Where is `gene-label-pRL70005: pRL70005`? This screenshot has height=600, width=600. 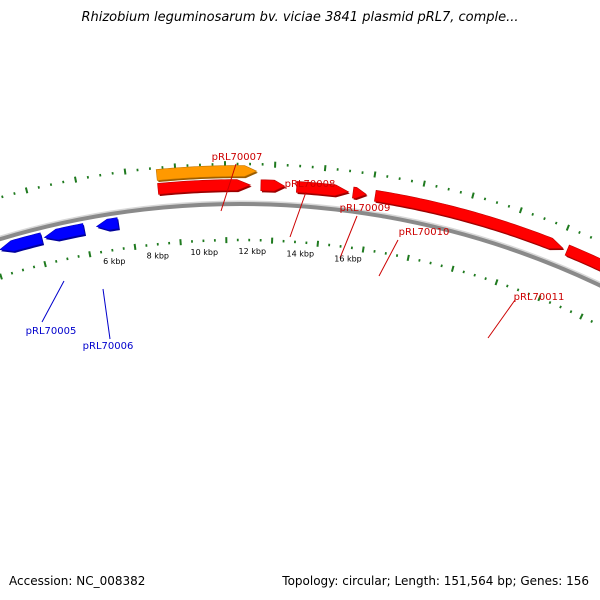
gene-label-pRL70005: pRL70005 is located at coordinates (51, 331).